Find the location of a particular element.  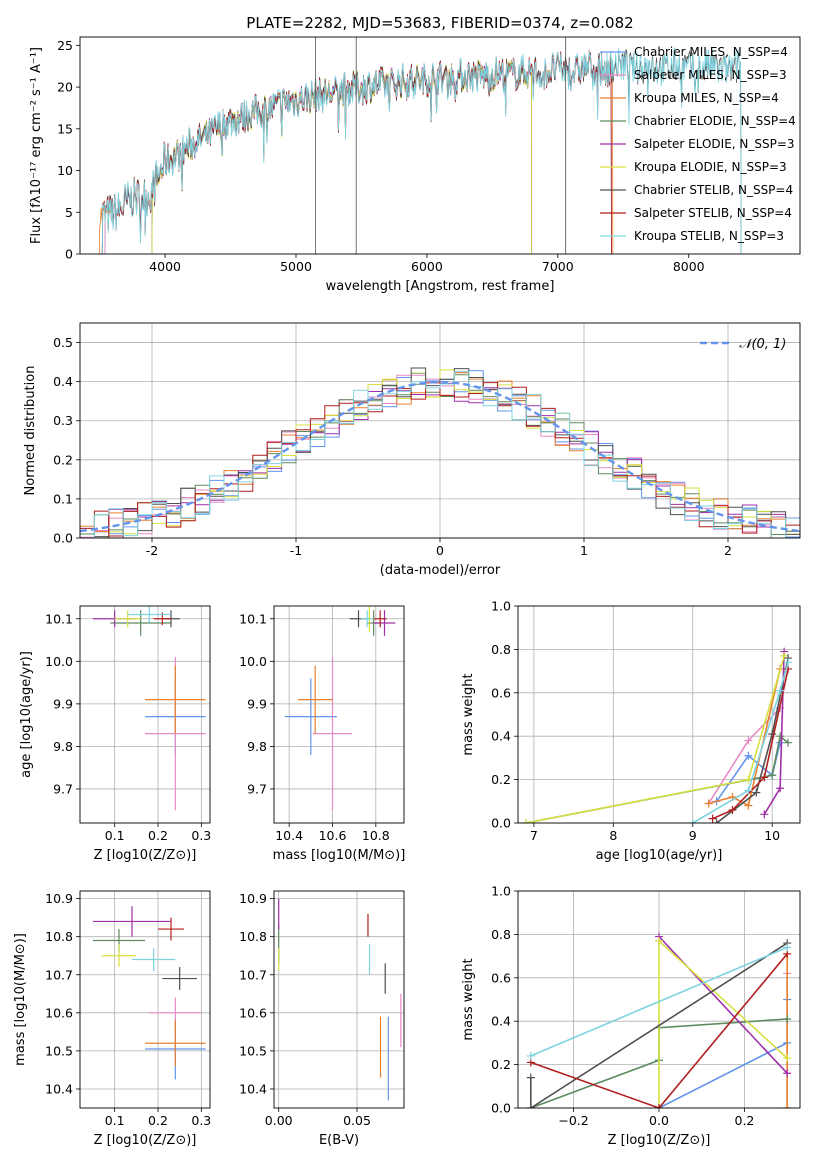

x-tick-label: -1 is located at coordinates (296, 550).